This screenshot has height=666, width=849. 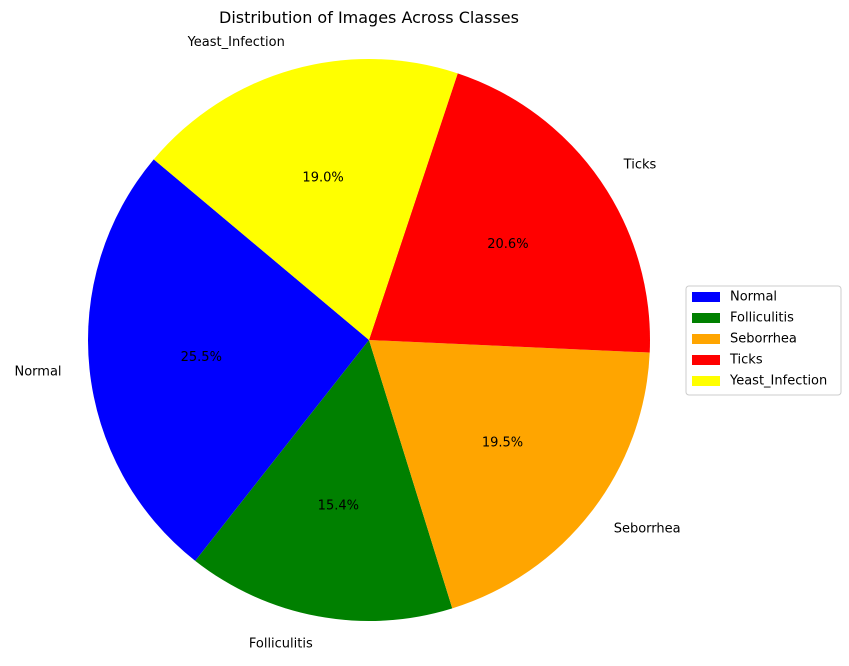 What do you see at coordinates (201, 357) in the screenshot?
I see `percent-label-normal: 25.5%` at bounding box center [201, 357].